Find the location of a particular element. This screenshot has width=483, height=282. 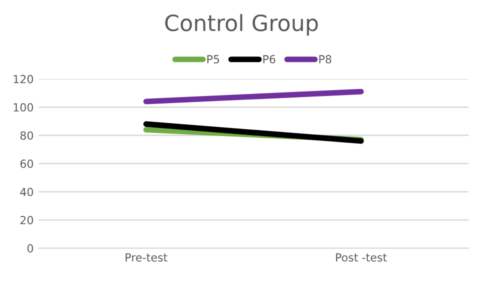

y-tick-label: 20 is located at coordinates (27, 220).